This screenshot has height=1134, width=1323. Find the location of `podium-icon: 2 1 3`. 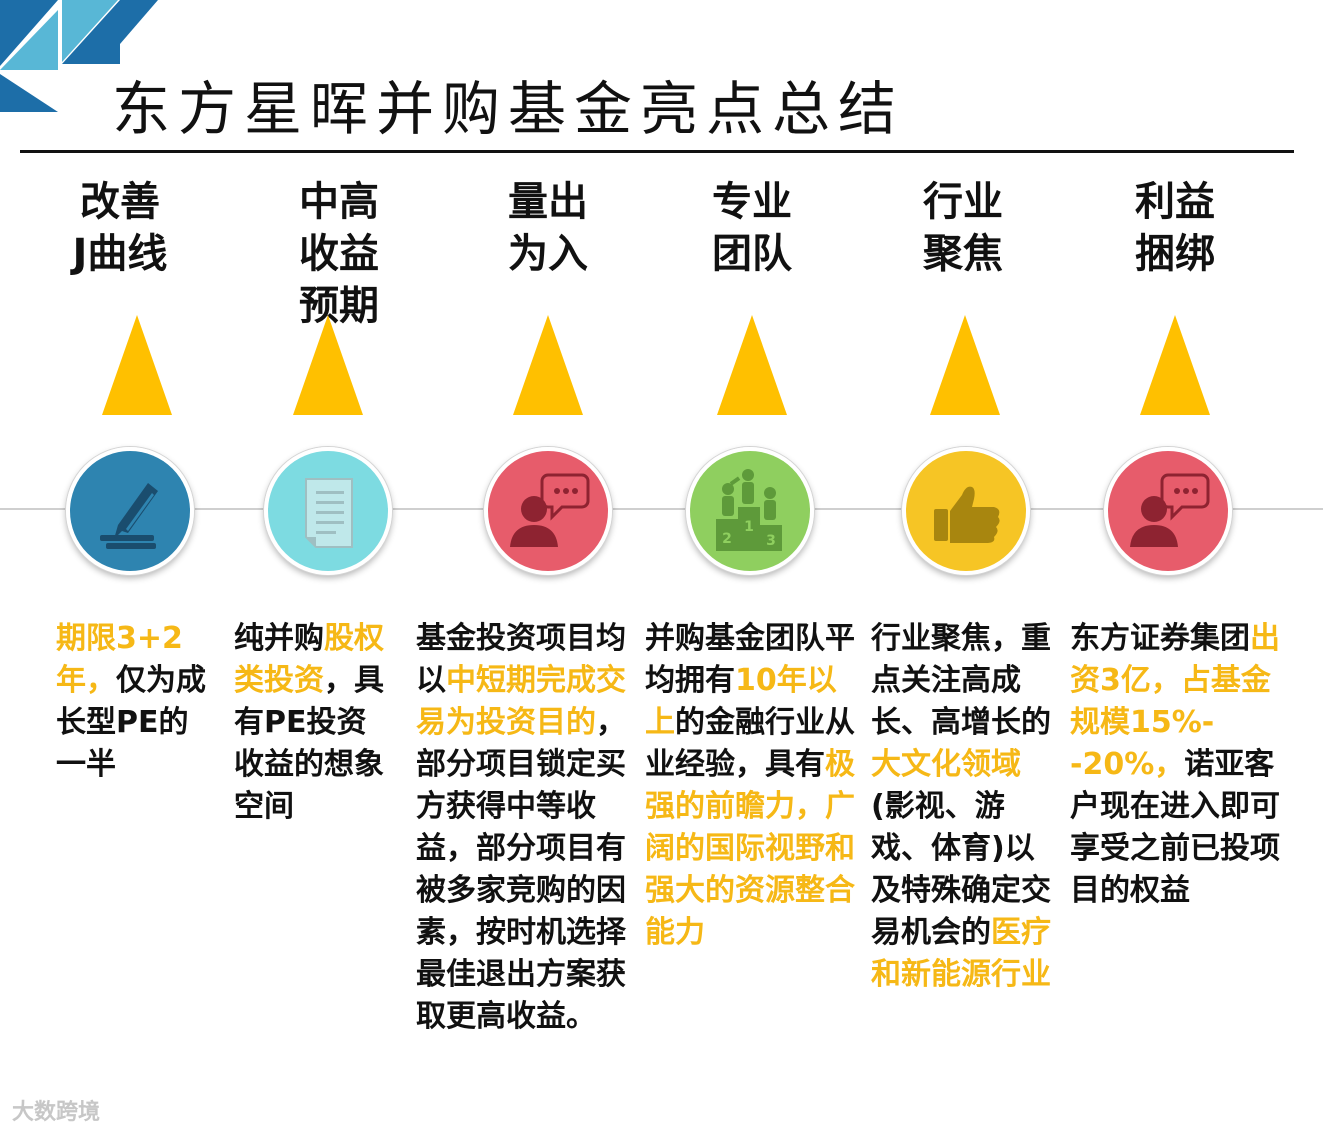

podium-icon: 2 1 3 is located at coordinates (750, 511).